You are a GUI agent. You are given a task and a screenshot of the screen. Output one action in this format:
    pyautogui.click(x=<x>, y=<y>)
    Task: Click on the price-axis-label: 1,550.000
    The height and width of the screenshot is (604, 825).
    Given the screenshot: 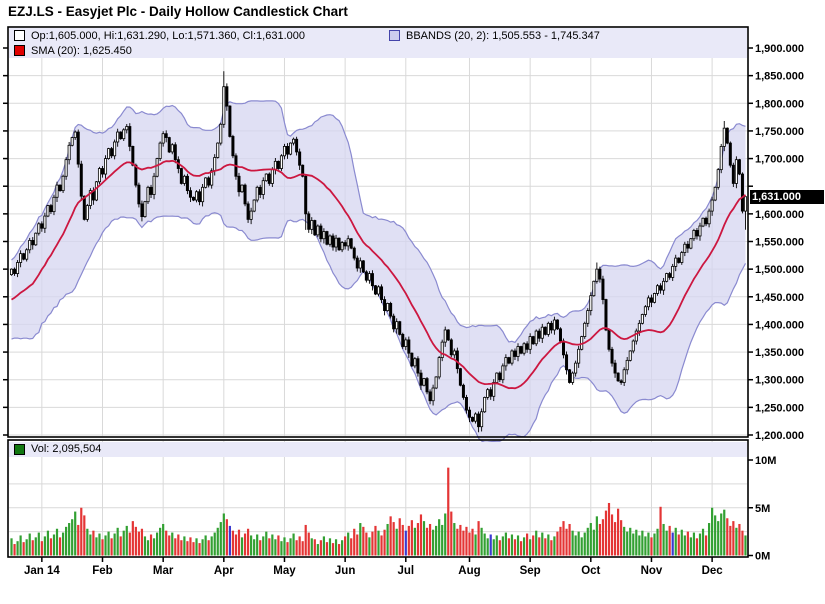 What is the action you would take?
    pyautogui.click(x=779, y=243)
    